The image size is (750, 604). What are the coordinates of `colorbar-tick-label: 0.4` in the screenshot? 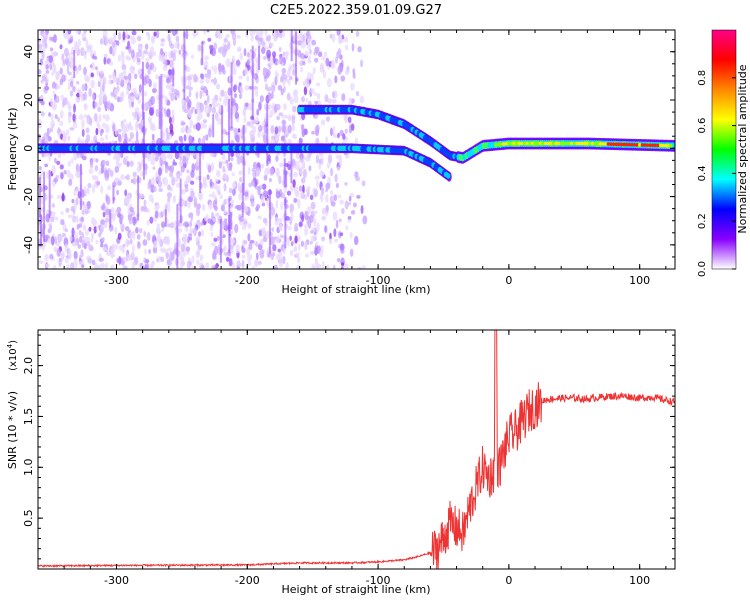 It's located at (702, 173).